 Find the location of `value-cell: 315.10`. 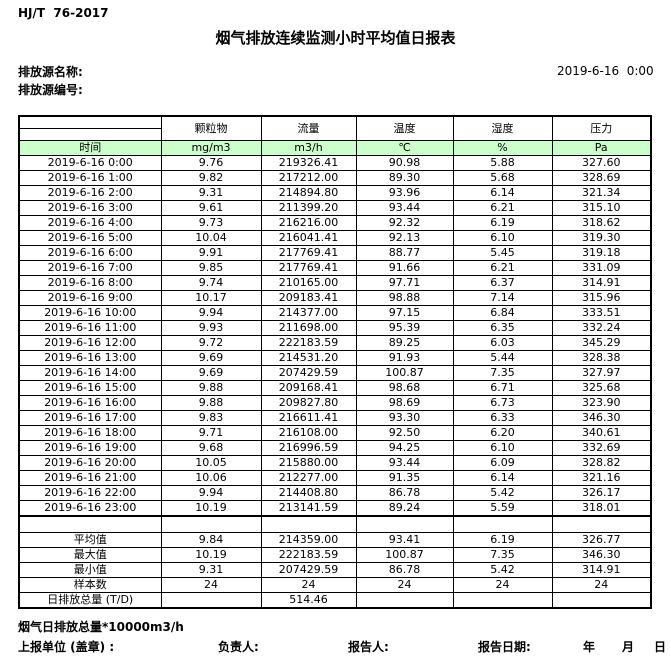

value-cell: 315.10 is located at coordinates (601, 208).